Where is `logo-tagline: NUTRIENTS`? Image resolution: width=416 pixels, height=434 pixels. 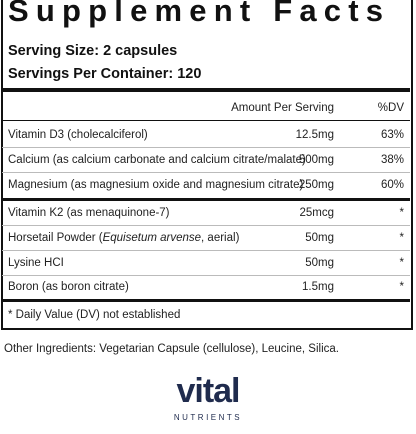
logo-tagline: NUTRIENTS is located at coordinates (208, 417).